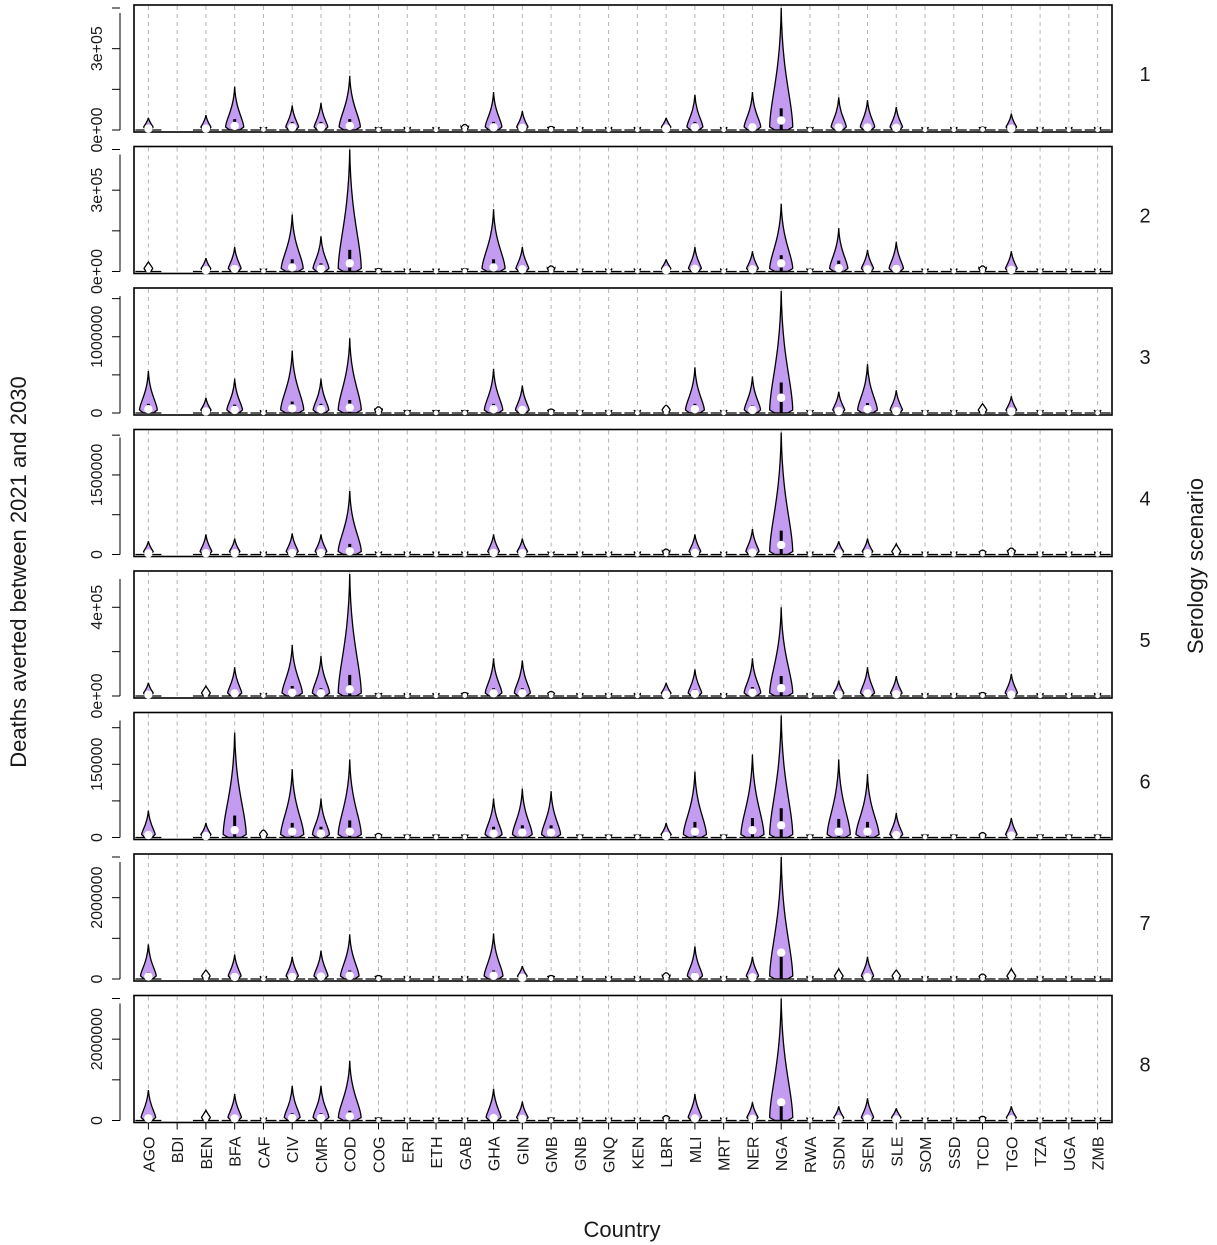 Image resolution: width=1217 pixels, height=1245 pixels. I want to click on x-tick-label-SSD: SSD, so click(955, 1153).